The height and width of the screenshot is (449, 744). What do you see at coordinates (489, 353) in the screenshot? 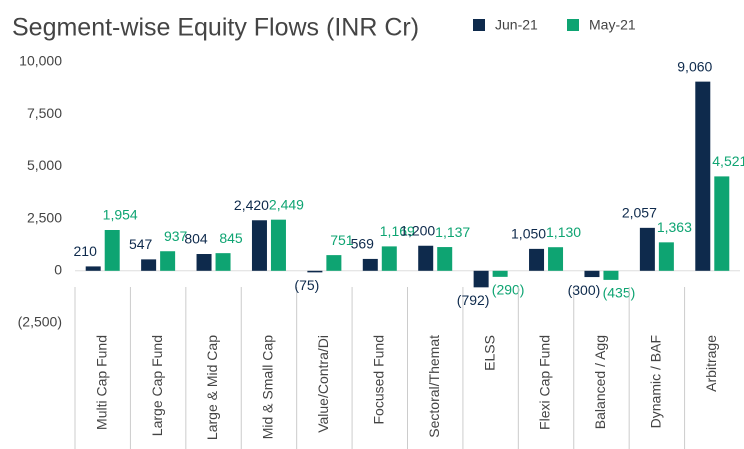
I see `x-tick-label: ELSS` at bounding box center [489, 353].